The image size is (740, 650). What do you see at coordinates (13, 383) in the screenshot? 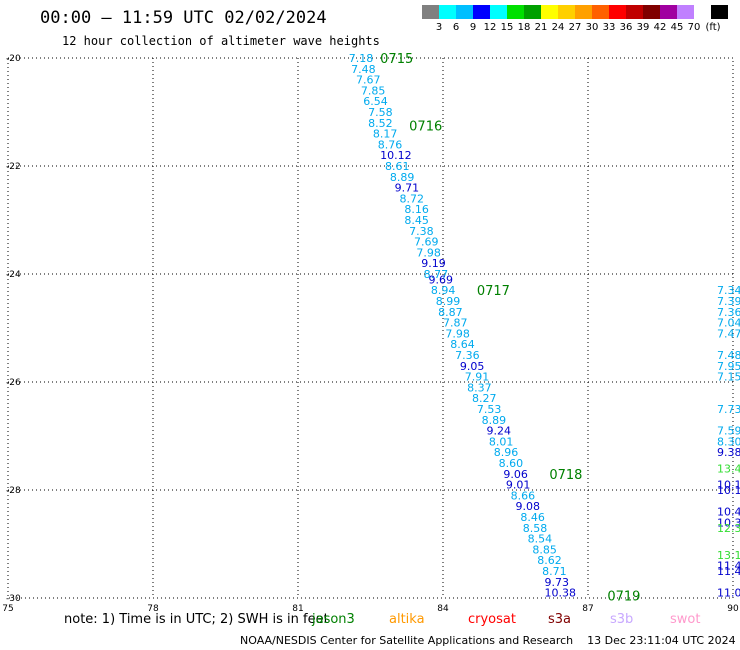
I see `y-tick-label: -26` at bounding box center [13, 383].